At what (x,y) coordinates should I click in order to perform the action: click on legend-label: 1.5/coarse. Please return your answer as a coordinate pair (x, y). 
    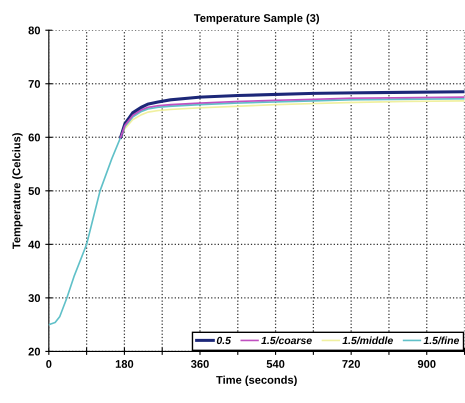
    Looking at the image, I should click on (286, 340).